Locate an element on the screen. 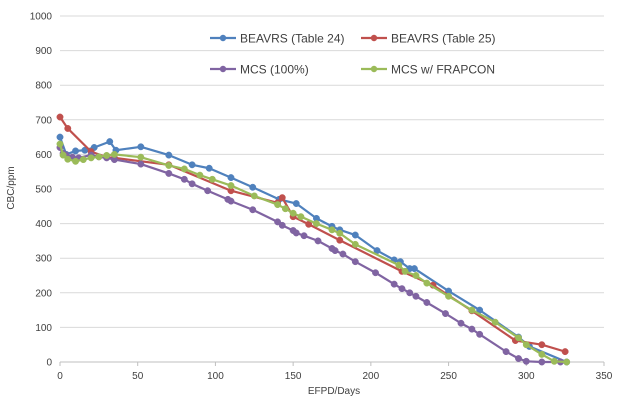 The width and height of the screenshot is (624, 398). y-tick-label: 200 is located at coordinates (43, 293).